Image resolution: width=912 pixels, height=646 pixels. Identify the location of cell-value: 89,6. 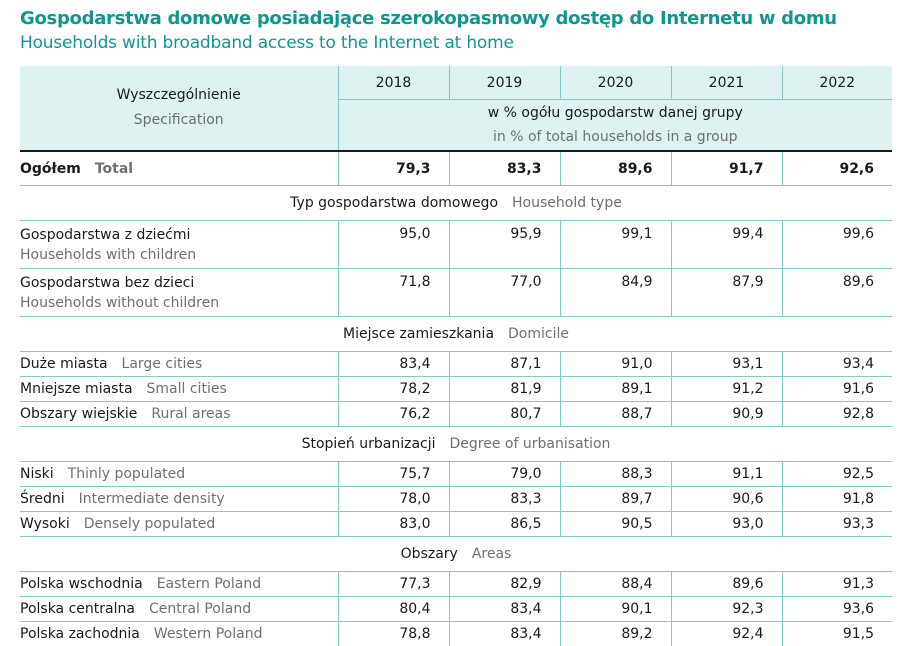
(837, 293).